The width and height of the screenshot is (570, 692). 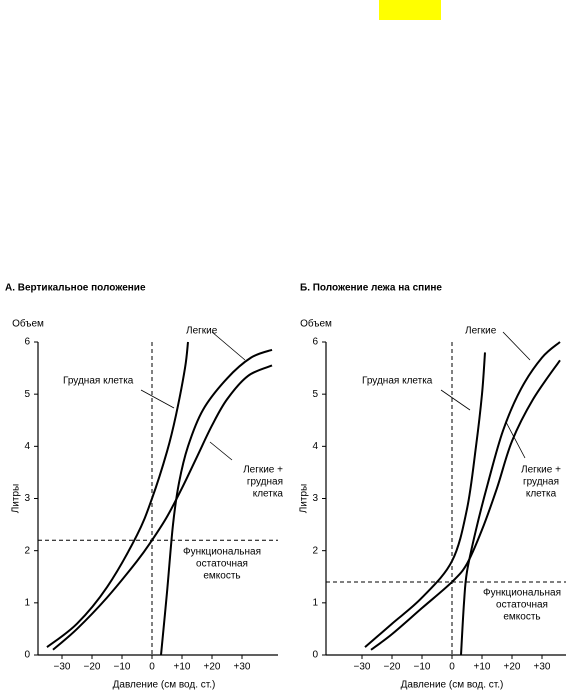 I want to click on panel-title: А. Вертикальное положение, so click(x=75, y=288).